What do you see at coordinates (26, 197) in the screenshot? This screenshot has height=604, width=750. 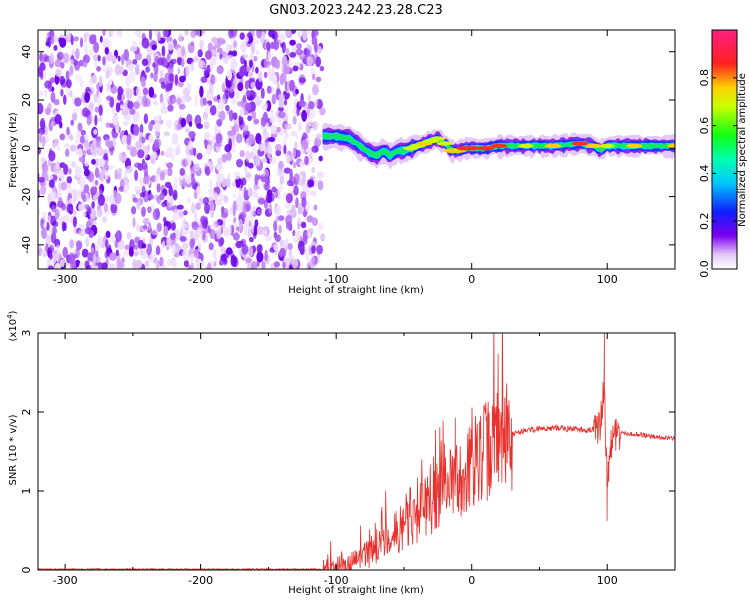 I see `y-tick-label: -20` at bounding box center [26, 197].